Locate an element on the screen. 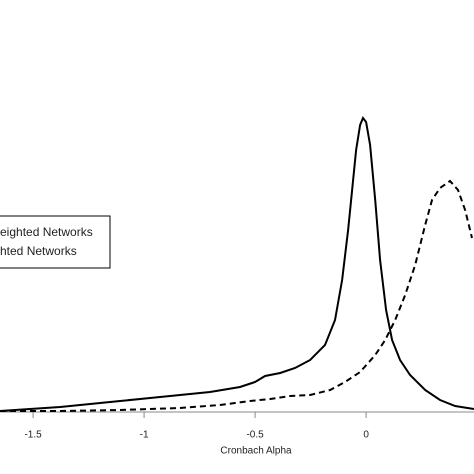 The width and height of the screenshot is (474, 474). legend-label: eighted Networks is located at coordinates (46, 232).